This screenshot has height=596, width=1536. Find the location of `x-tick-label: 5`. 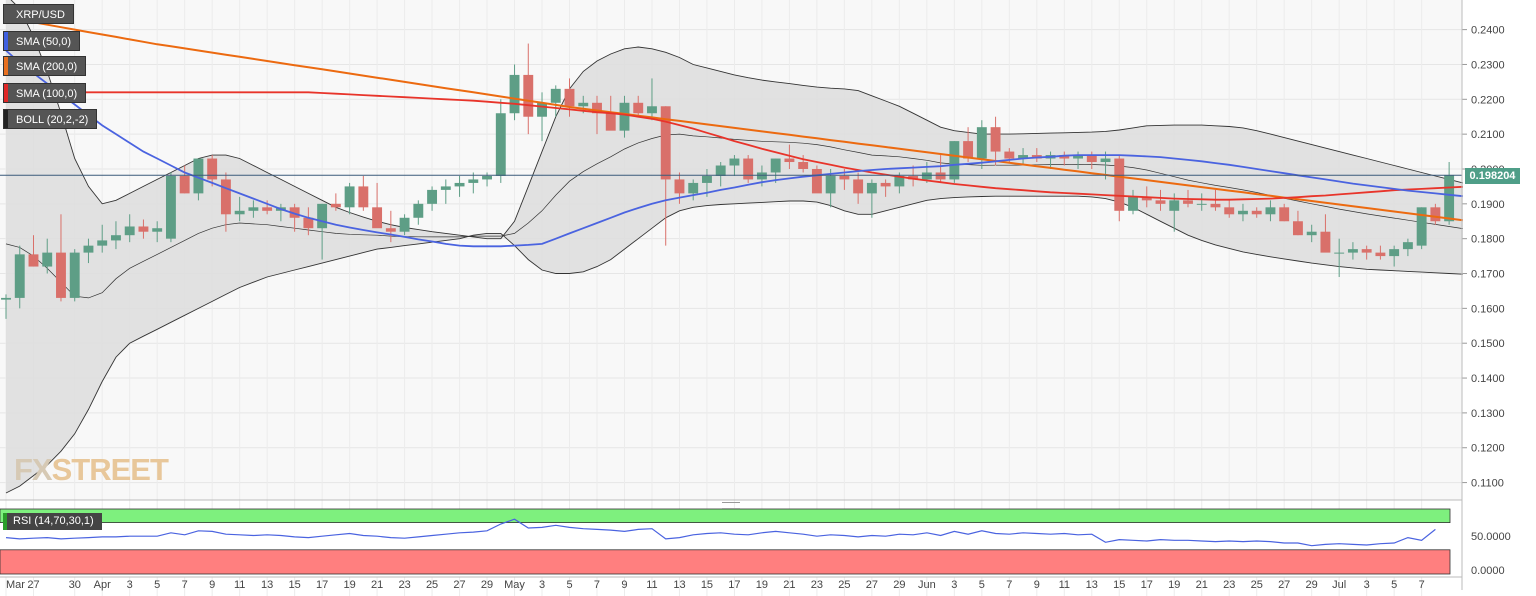

x-tick-label: 5 is located at coordinates (1394, 585).